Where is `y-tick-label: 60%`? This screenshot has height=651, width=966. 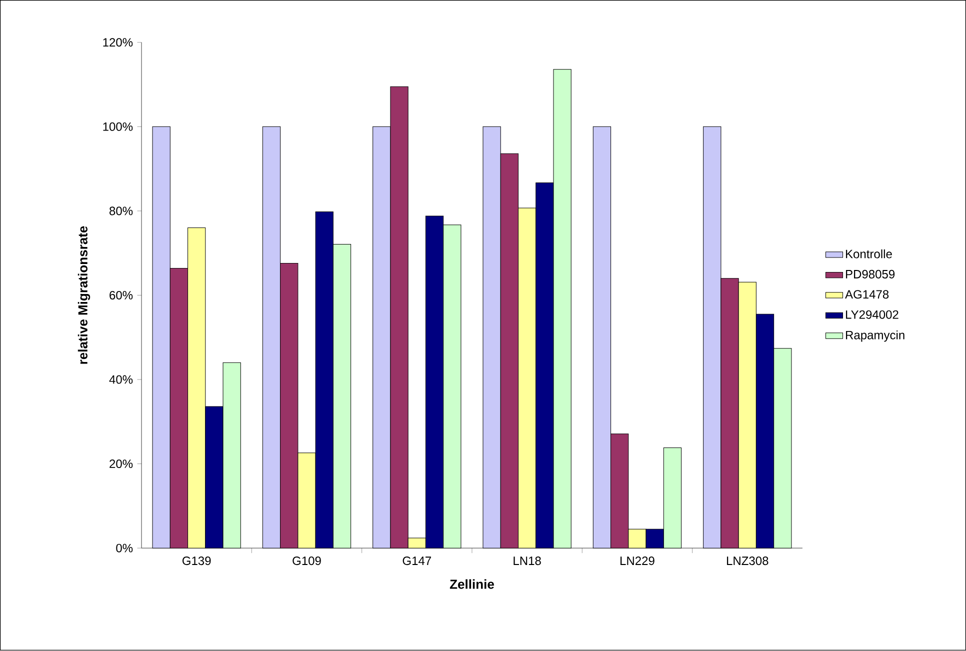 y-tick-label: 60% is located at coordinates (121, 295).